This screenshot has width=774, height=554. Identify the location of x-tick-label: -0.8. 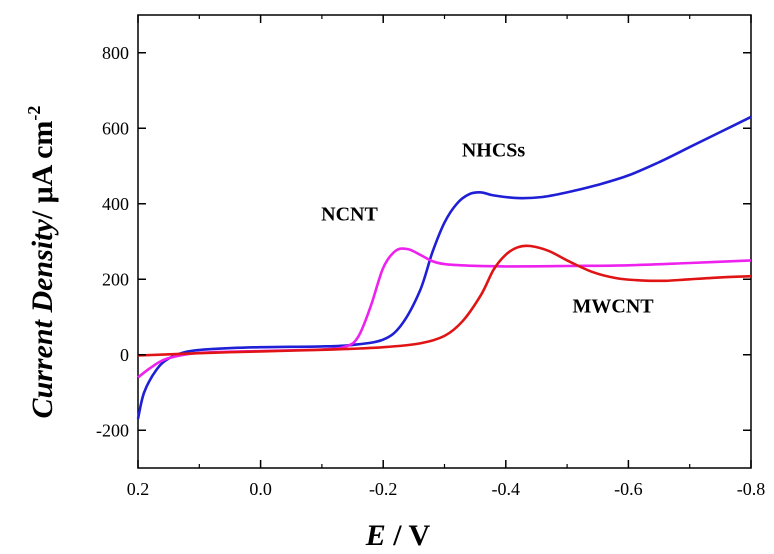
(751, 489).